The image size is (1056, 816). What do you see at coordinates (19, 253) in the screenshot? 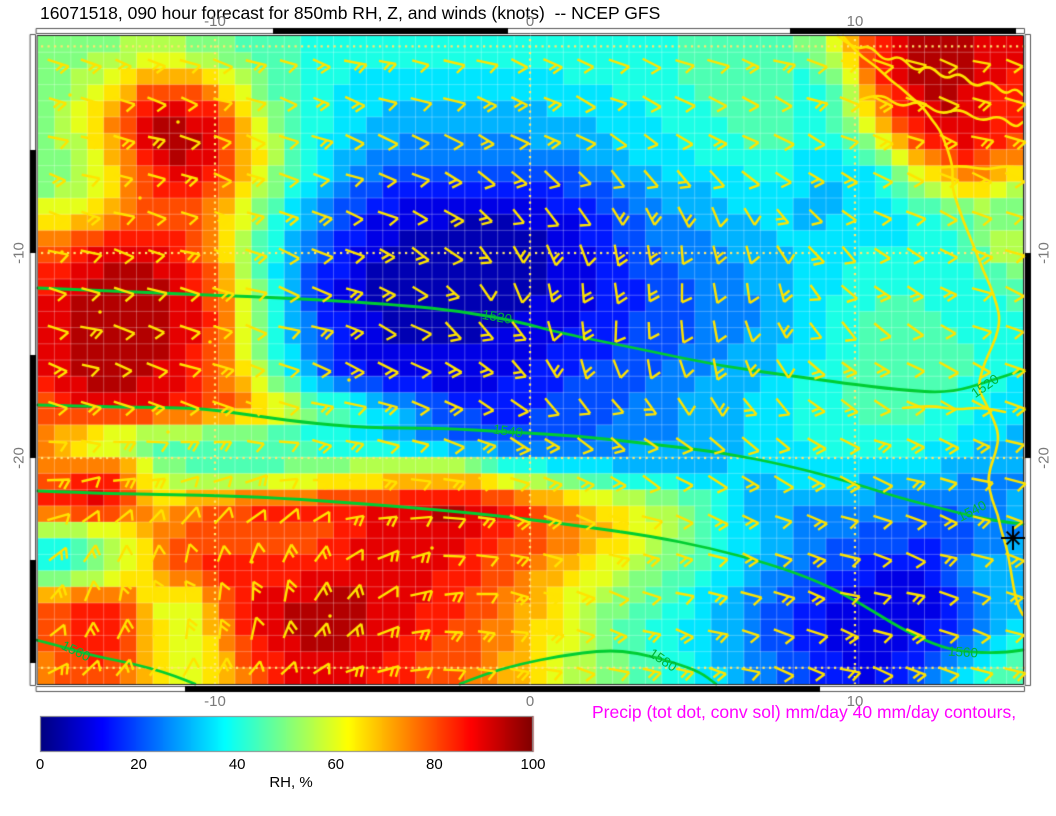
I see `y-axis-tick-left: -10` at bounding box center [19, 253].